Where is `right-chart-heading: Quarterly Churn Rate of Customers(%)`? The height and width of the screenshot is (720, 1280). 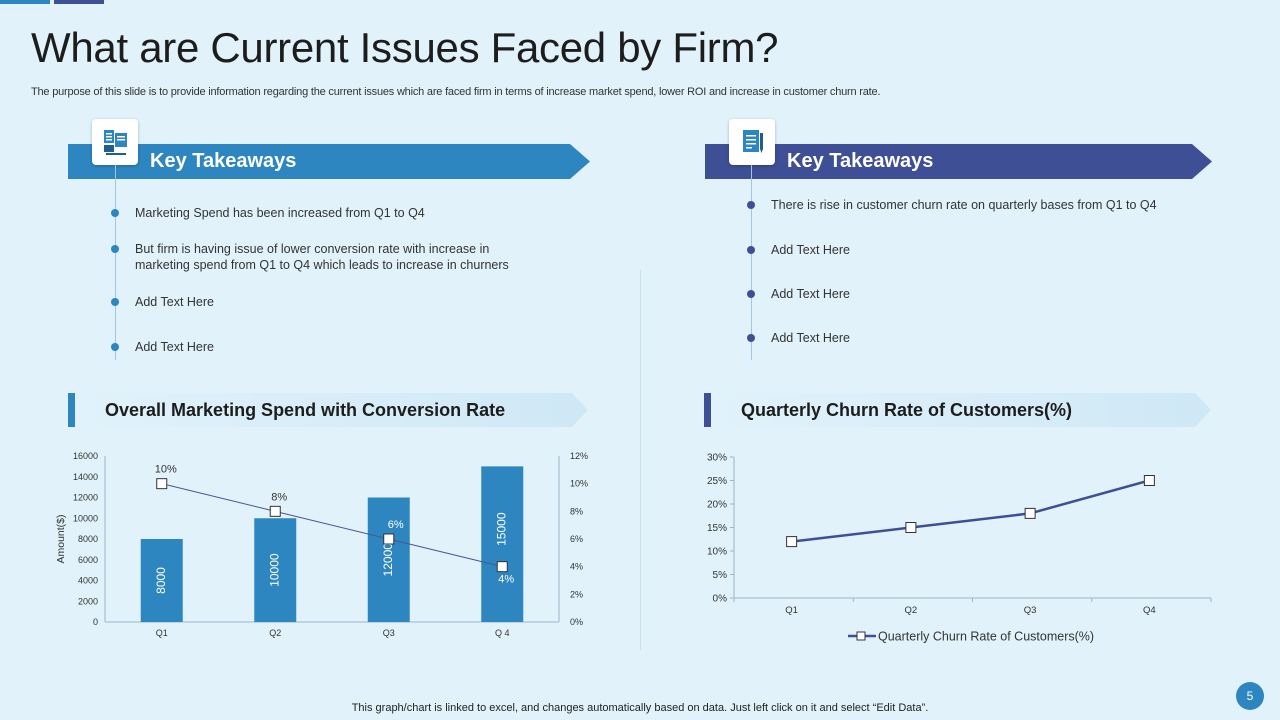 right-chart-heading: Quarterly Churn Rate of Customers(%) is located at coordinates (957, 410).